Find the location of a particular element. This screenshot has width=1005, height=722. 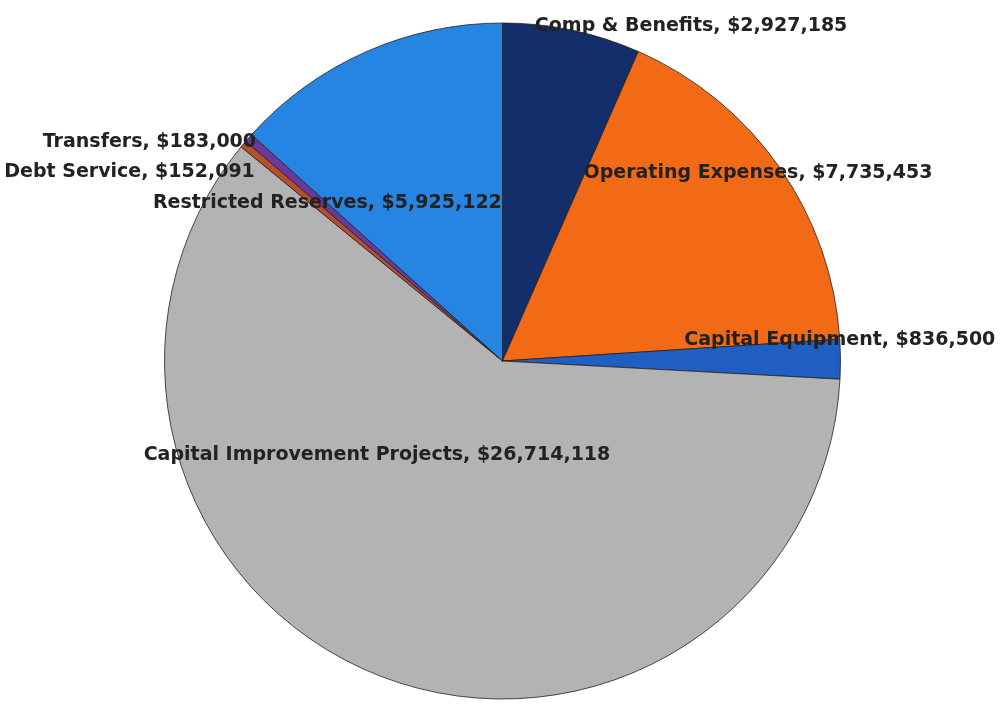

slice-label: Capital Equipment, $836,500 is located at coordinates (840, 338).